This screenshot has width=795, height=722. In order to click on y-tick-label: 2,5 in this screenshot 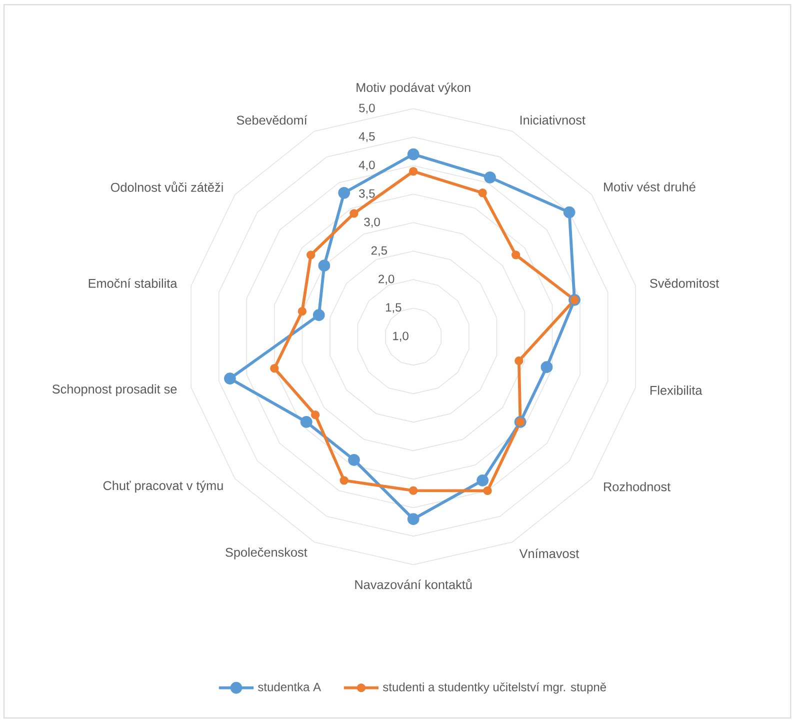, I will do `click(379, 251)`.